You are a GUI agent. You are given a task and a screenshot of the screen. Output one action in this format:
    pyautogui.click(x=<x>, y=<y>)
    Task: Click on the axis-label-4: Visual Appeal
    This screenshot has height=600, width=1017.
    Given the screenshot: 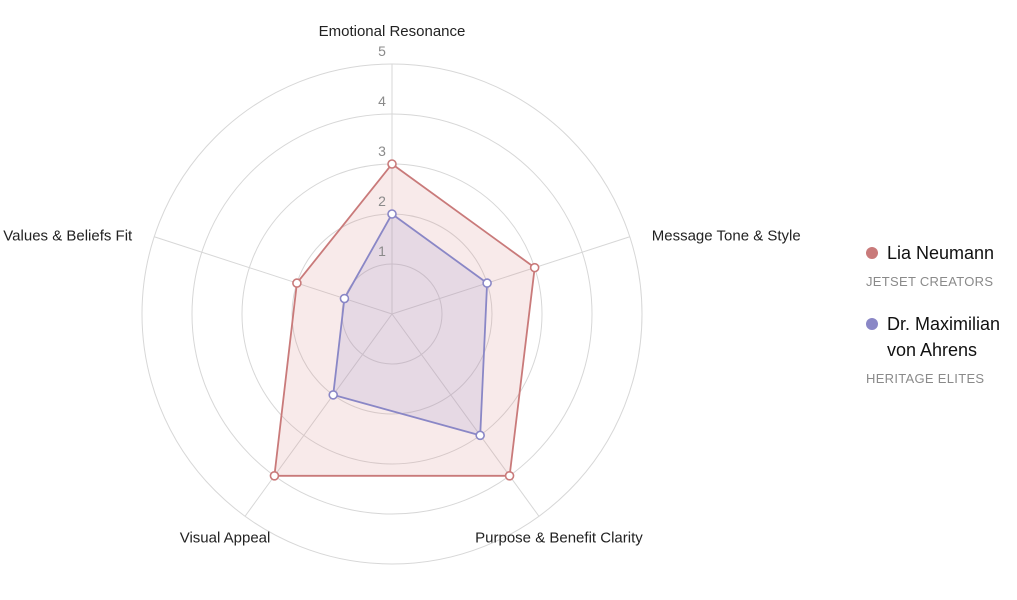 What is the action you would take?
    pyautogui.click(x=225, y=537)
    